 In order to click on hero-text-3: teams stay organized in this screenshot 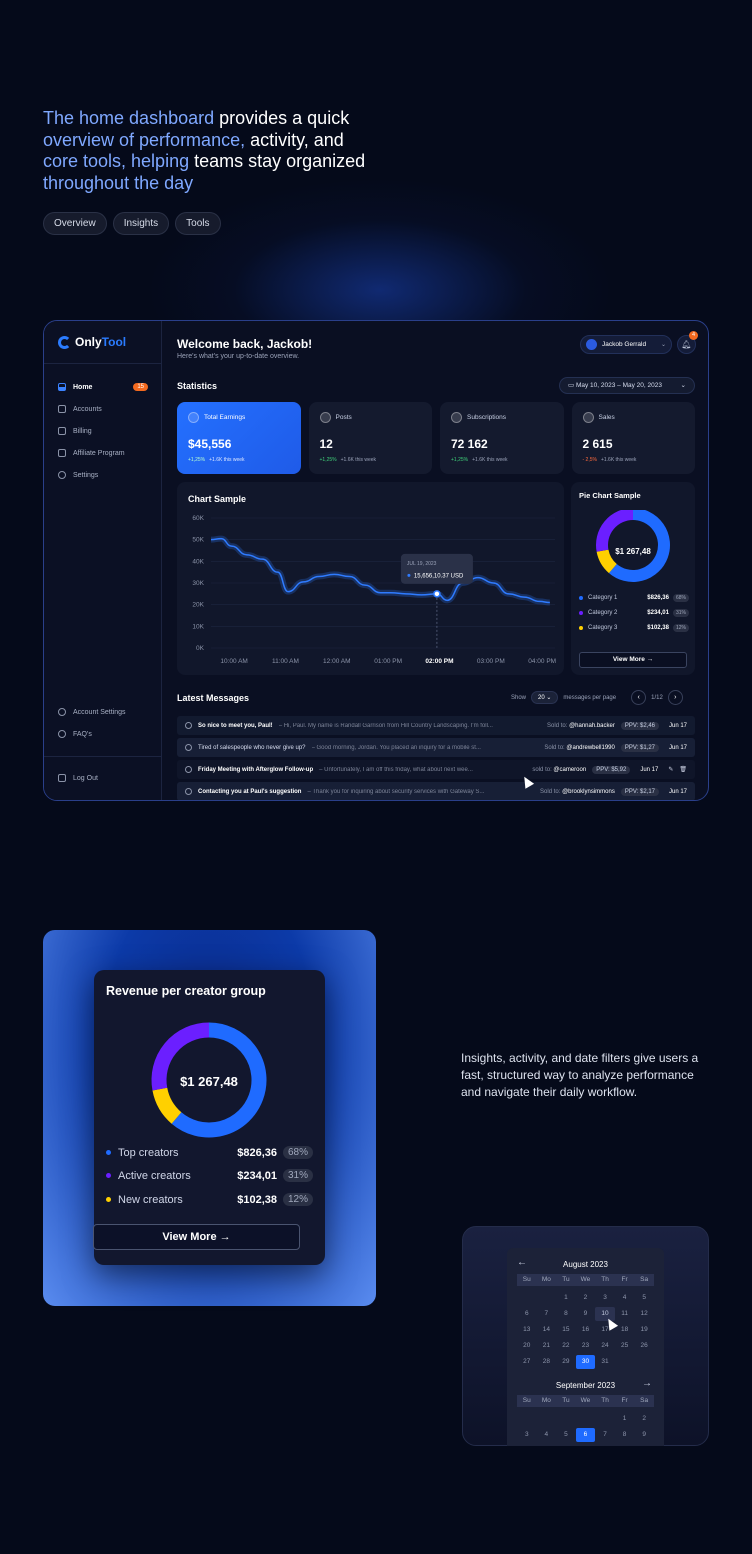, I will do `click(277, 161)`.